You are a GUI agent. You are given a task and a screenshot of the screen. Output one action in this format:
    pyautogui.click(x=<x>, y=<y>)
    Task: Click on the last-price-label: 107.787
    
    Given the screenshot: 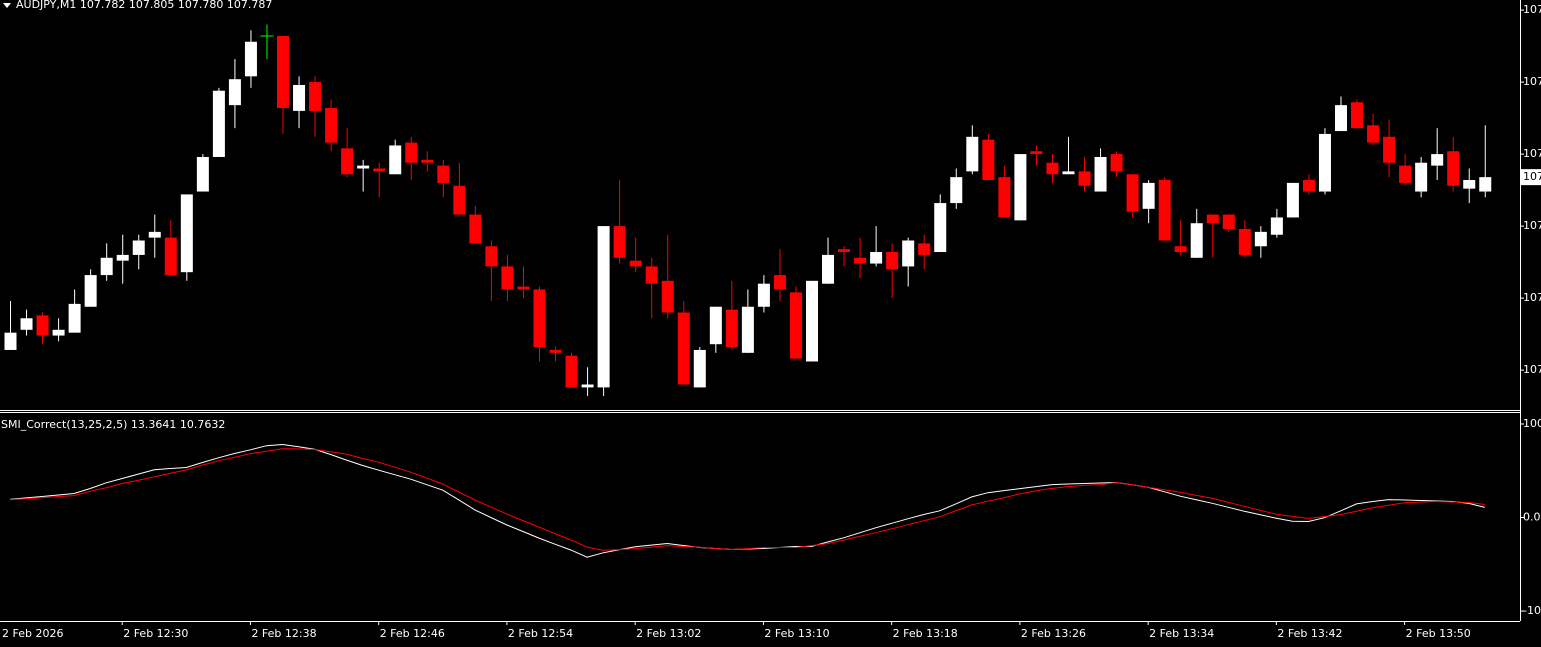 What is the action you would take?
    pyautogui.click(x=1532, y=176)
    